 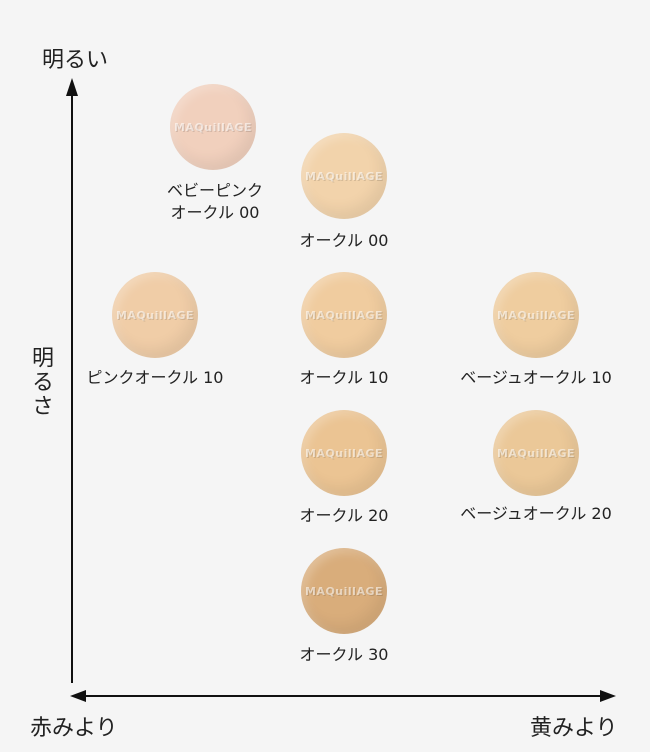 I want to click on shade-label: ベージュオークル 20, so click(x=536, y=513).